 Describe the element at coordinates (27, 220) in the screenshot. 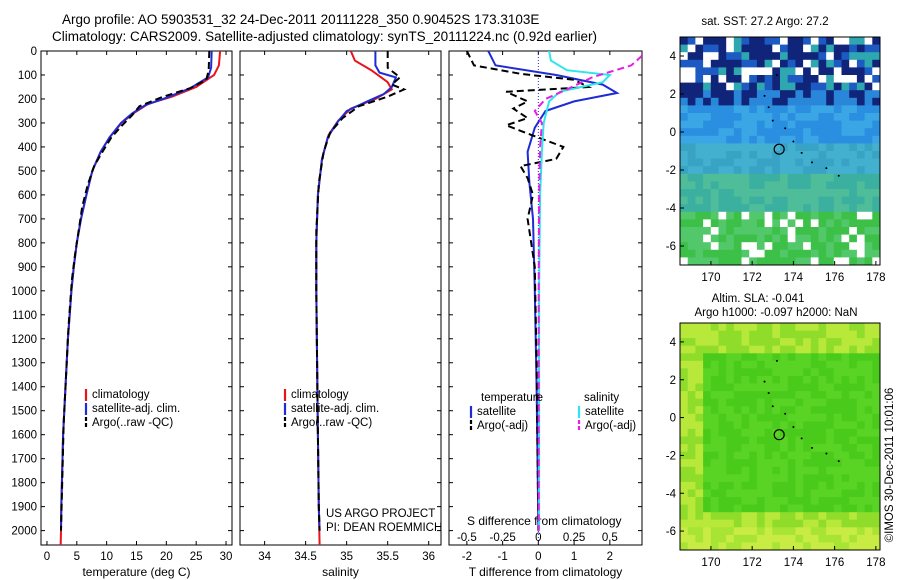

I see `y-tick-label: 700` at that location.